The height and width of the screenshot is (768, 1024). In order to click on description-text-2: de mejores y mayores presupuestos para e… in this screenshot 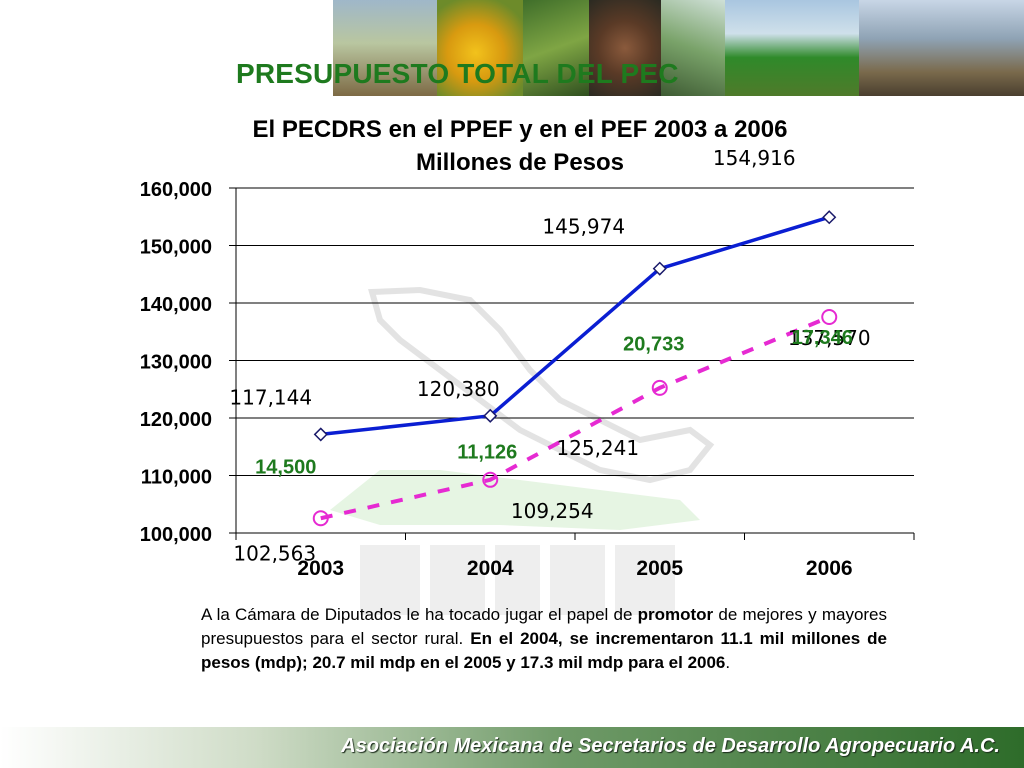, I will do `click(544, 626)`.